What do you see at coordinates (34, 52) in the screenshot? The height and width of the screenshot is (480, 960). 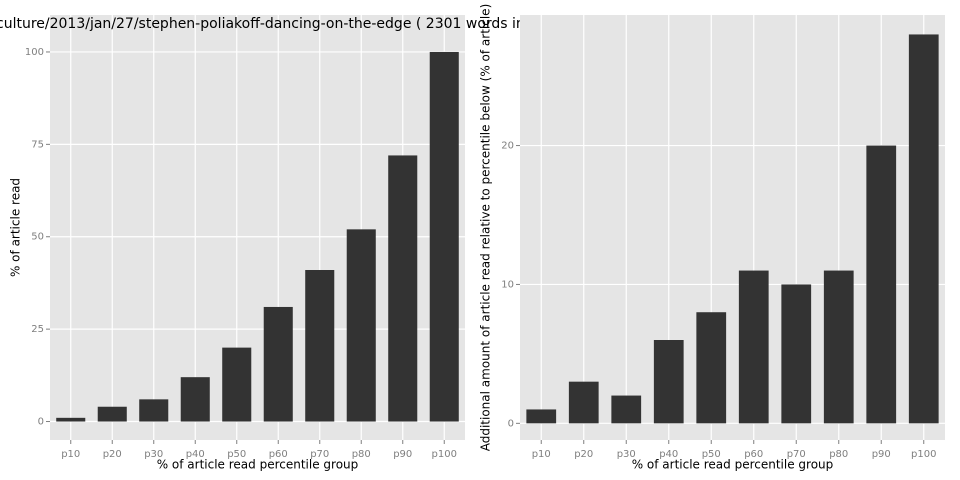 I see `y-tick-label: 100` at bounding box center [34, 52].